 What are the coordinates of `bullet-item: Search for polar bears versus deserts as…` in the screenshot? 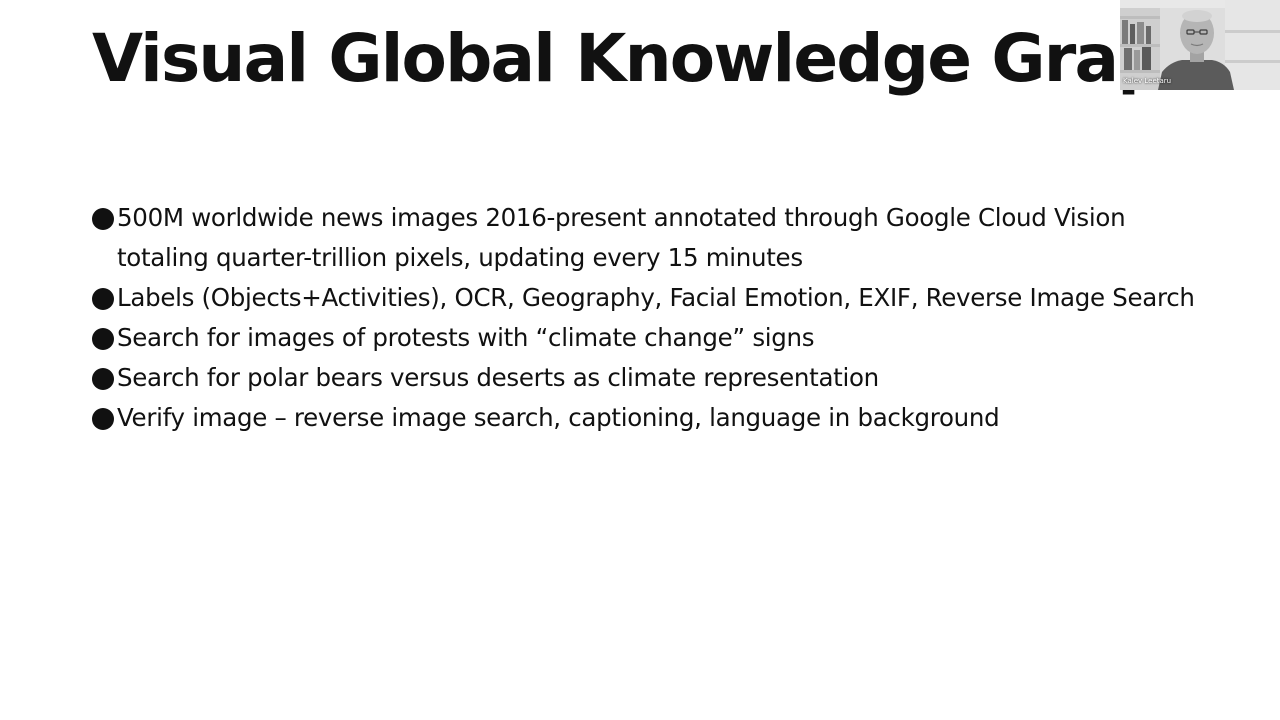 It's located at (652, 378).